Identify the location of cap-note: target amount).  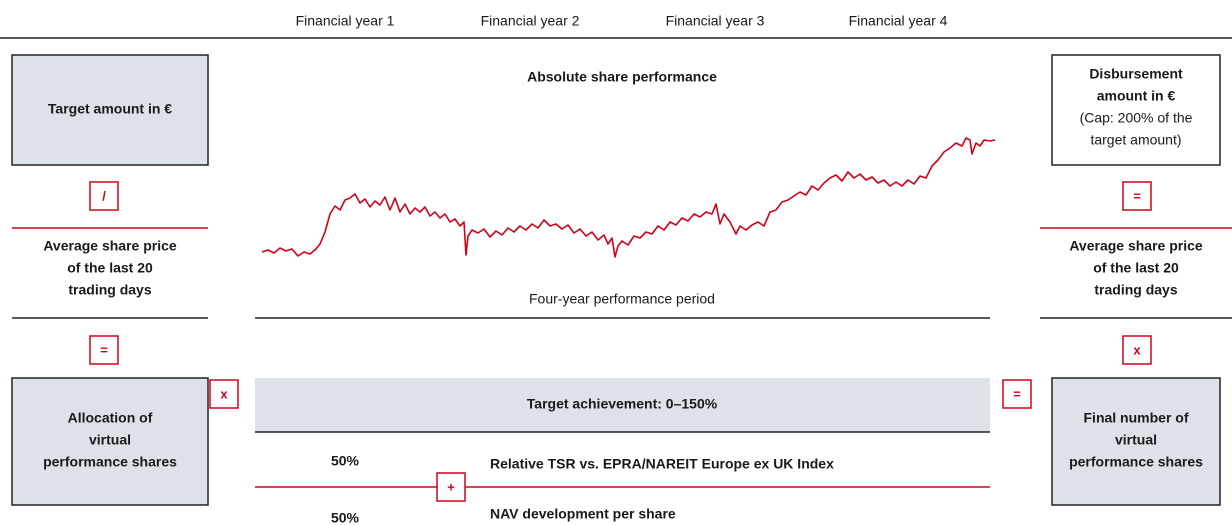
(1135, 140).